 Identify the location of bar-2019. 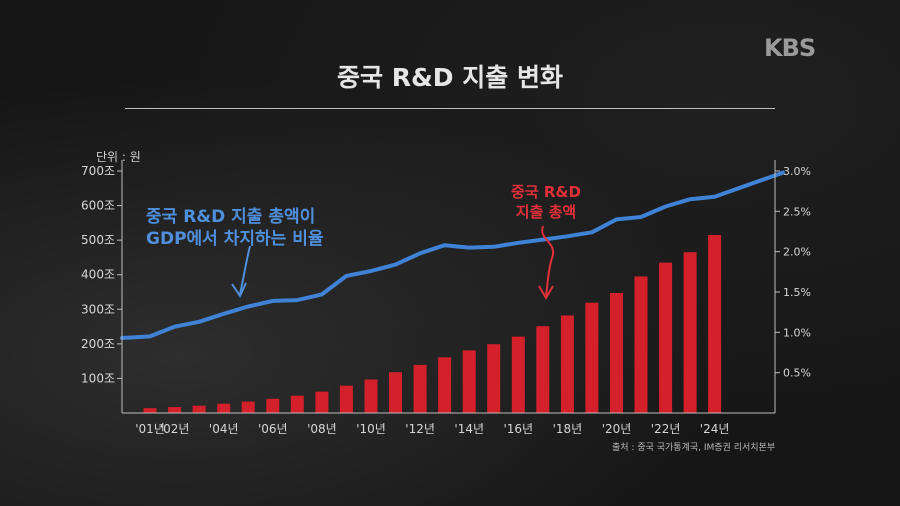
(592, 357).